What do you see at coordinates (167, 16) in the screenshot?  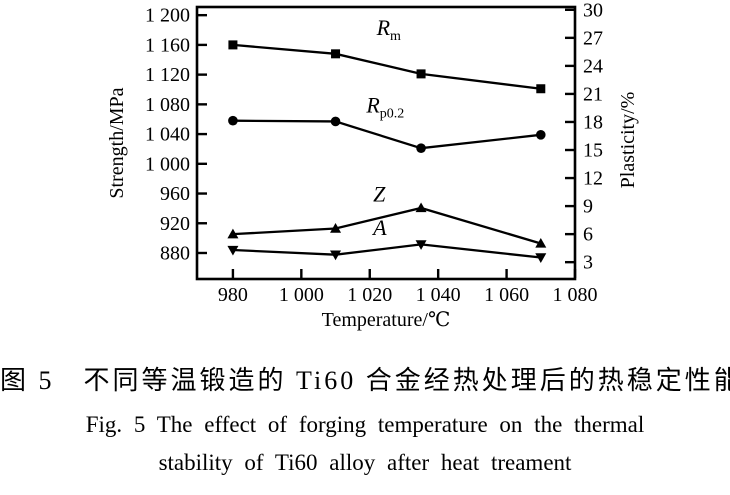 I see `left-axis-tick-label: 1 200` at bounding box center [167, 16].